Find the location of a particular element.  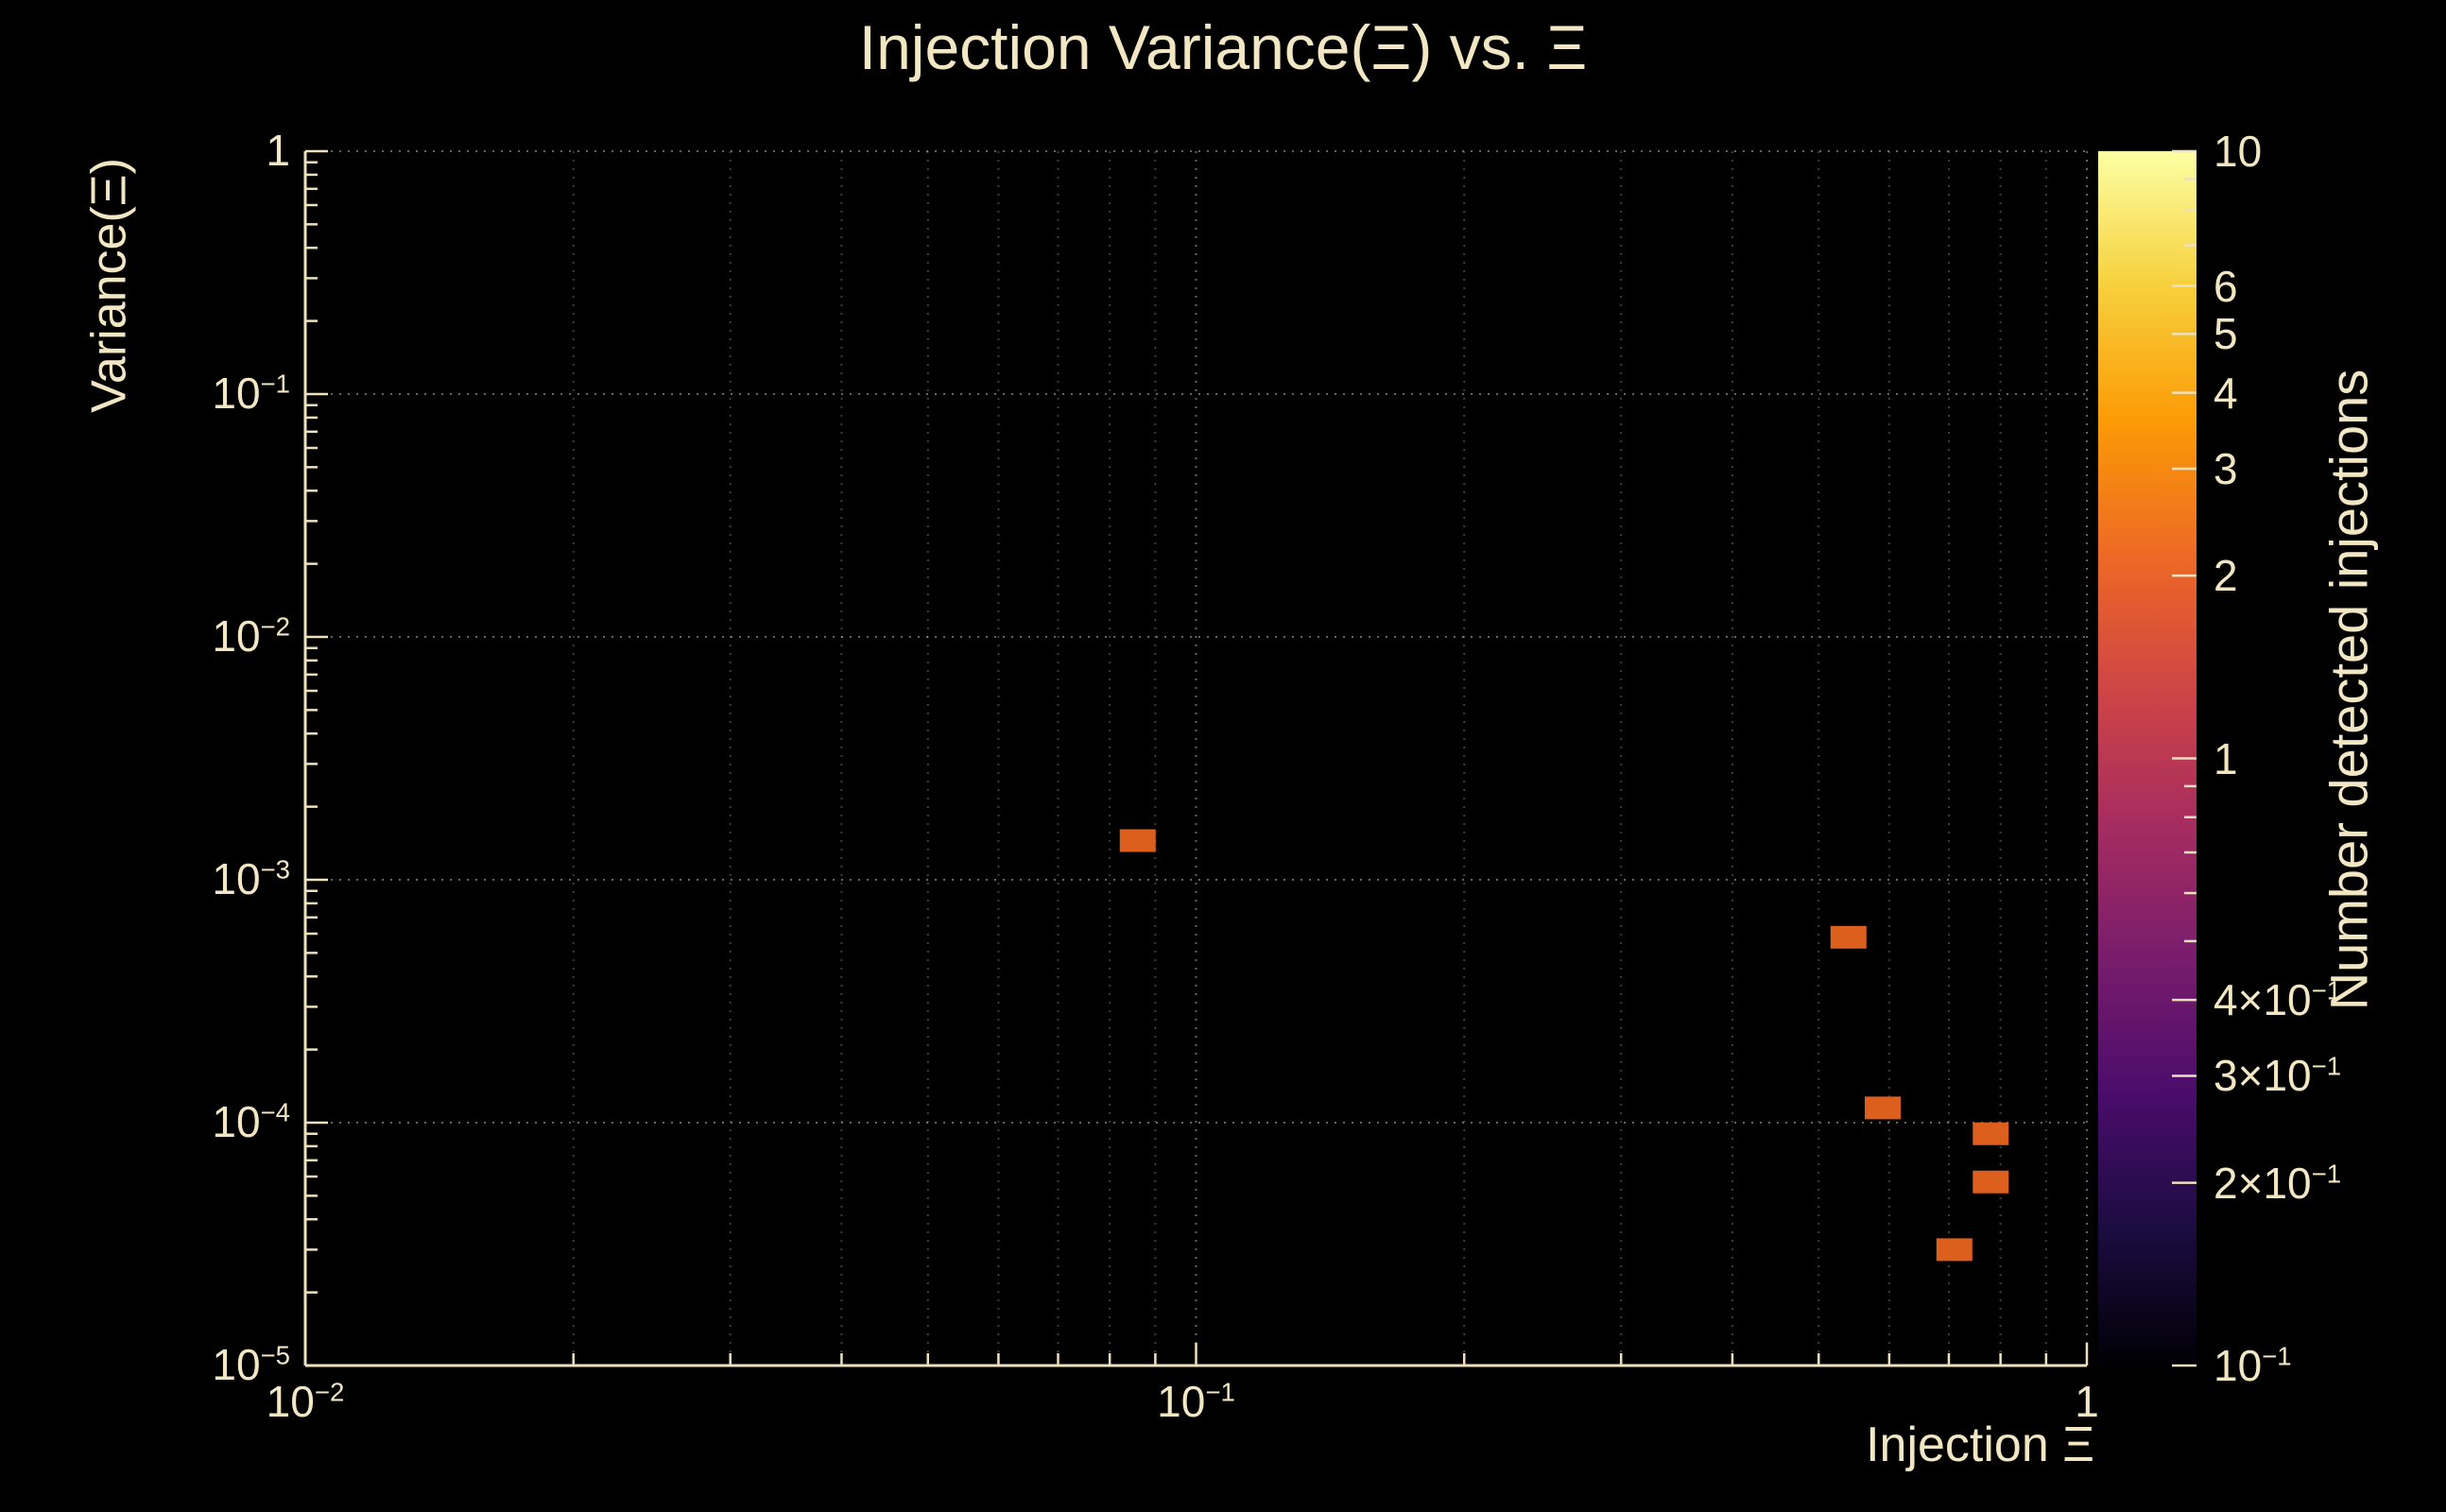

colorbar-title: Number detected injections is located at coordinates (2348, 690).